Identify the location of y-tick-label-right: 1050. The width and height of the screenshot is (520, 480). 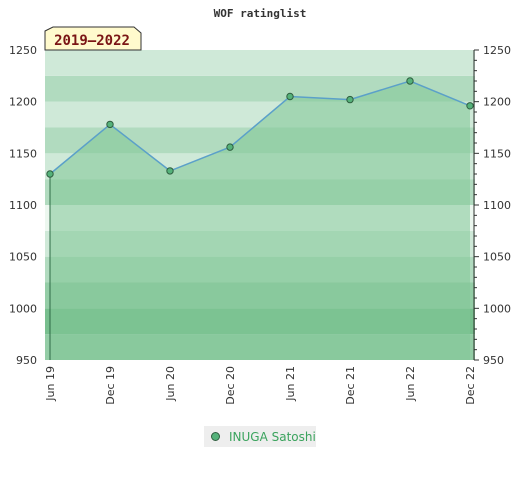
(497, 257).